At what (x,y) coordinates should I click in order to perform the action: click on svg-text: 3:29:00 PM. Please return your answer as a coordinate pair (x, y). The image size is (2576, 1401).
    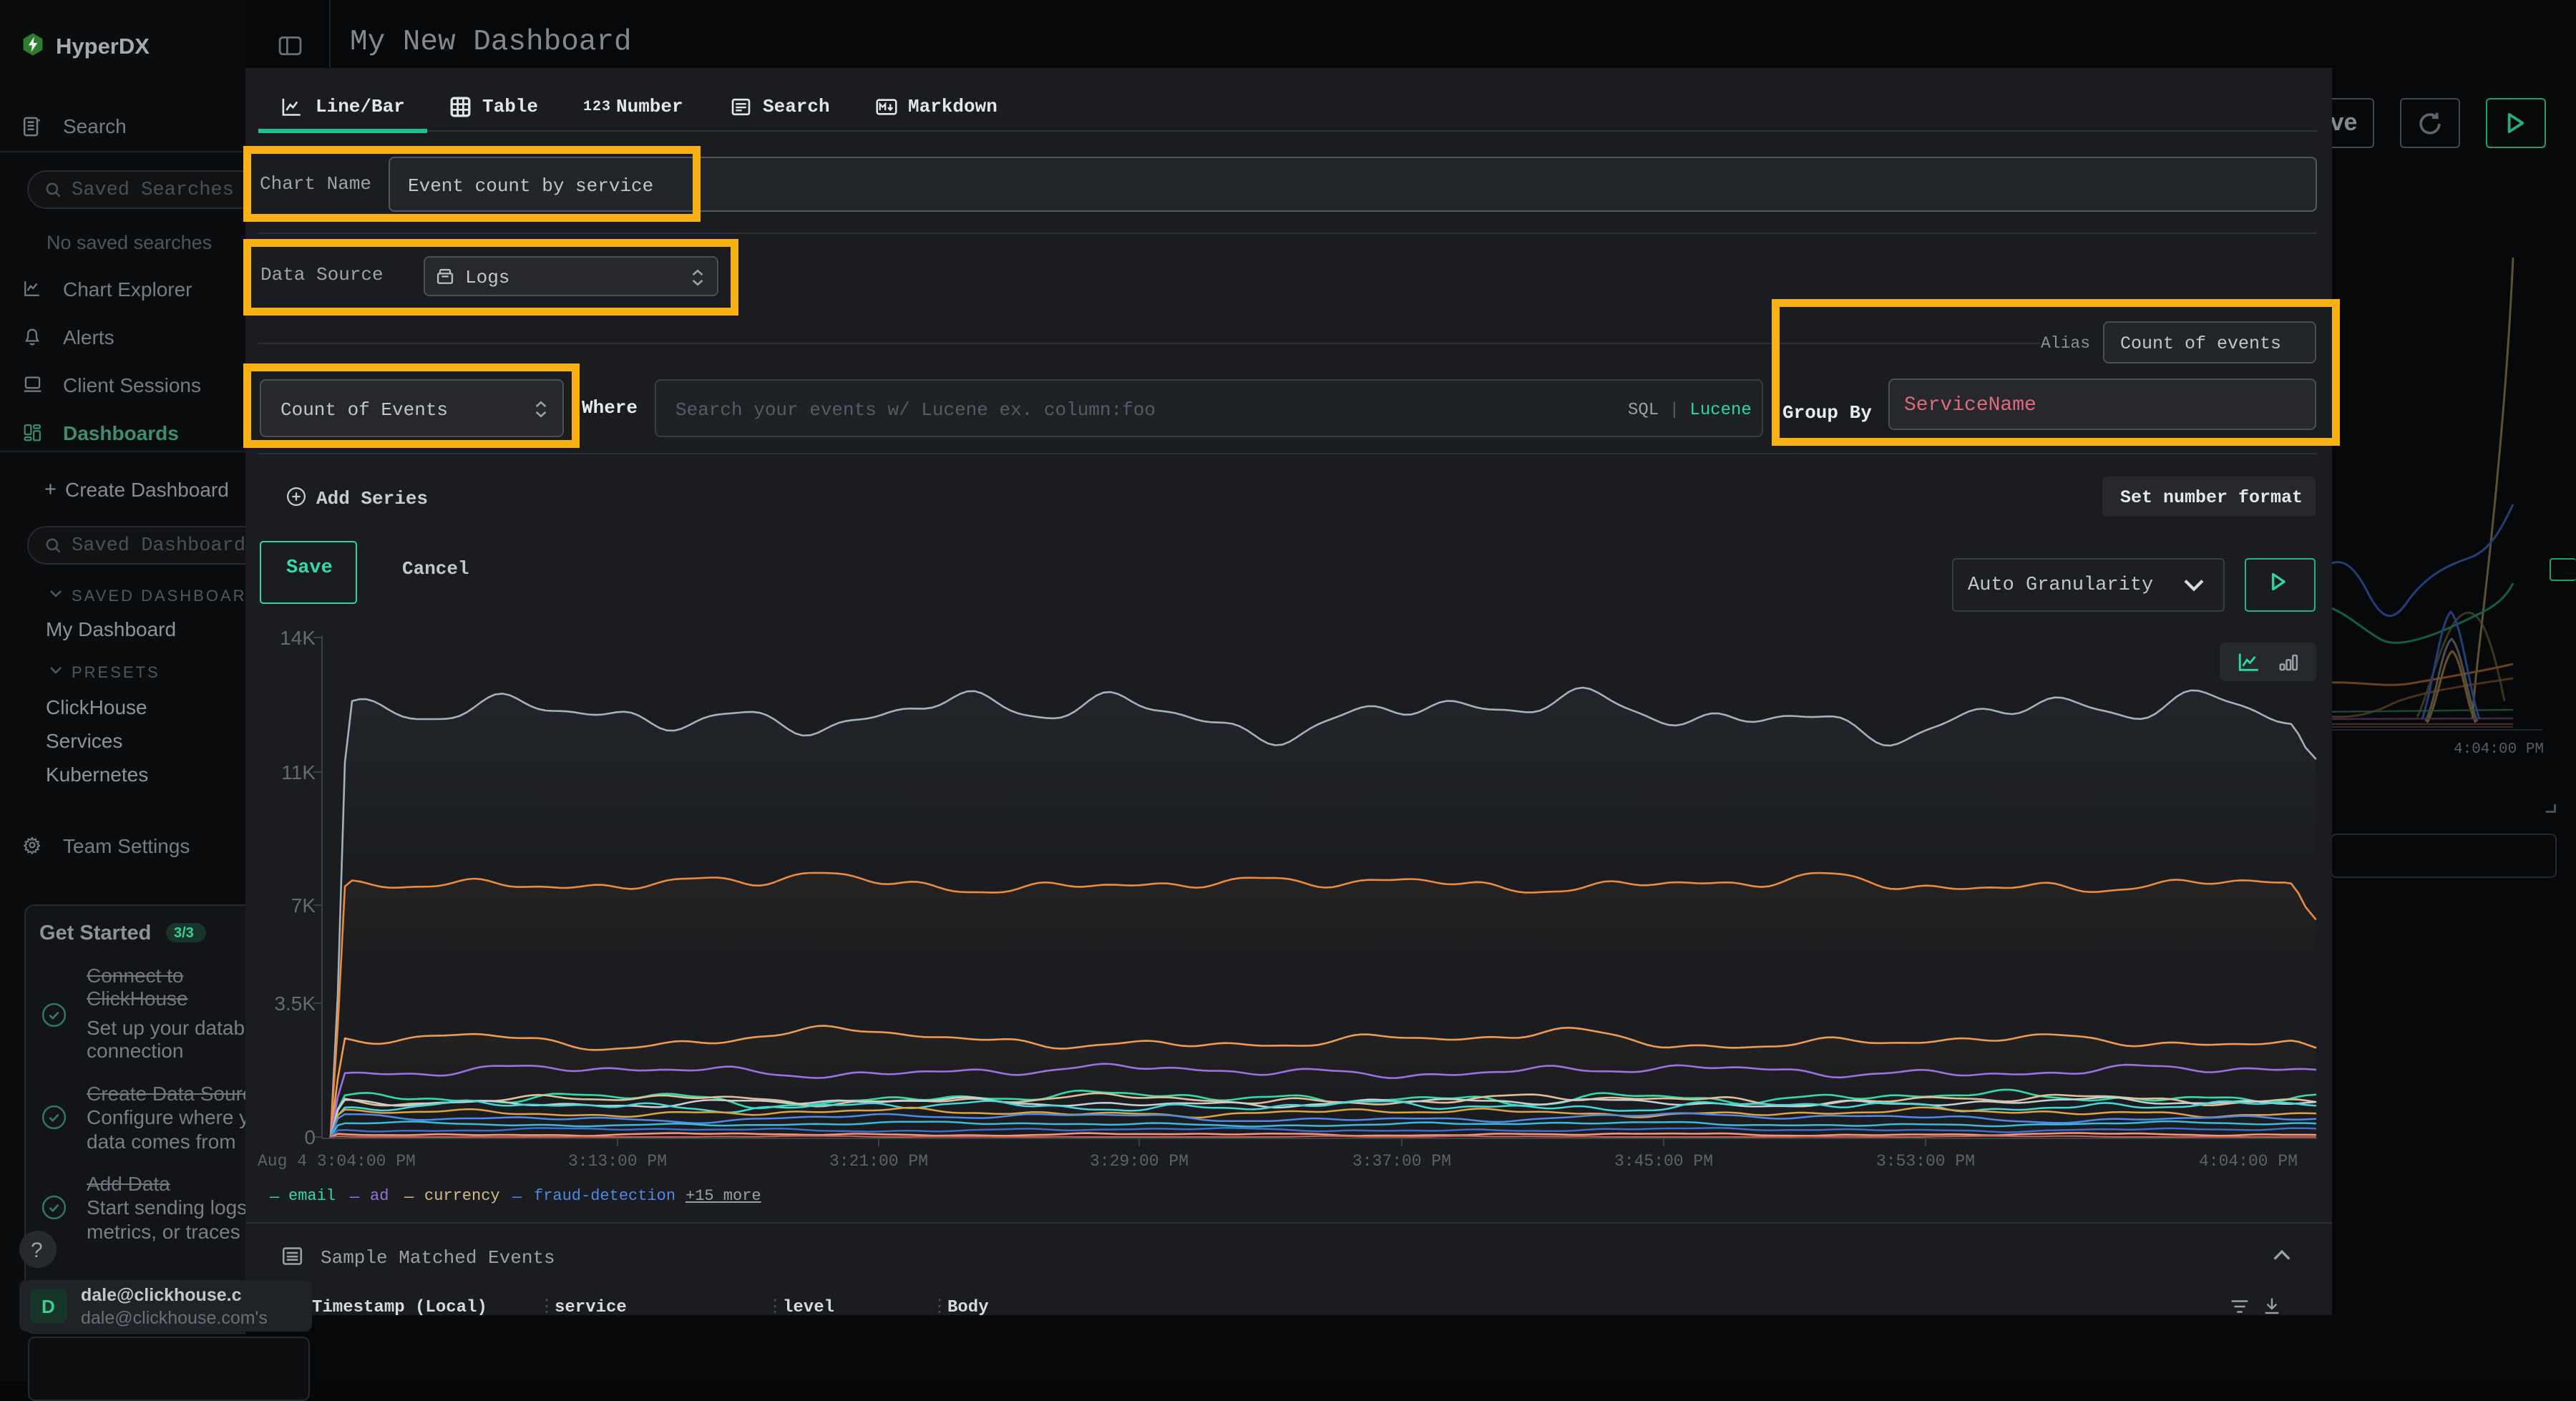
    Looking at the image, I should click on (1139, 1161).